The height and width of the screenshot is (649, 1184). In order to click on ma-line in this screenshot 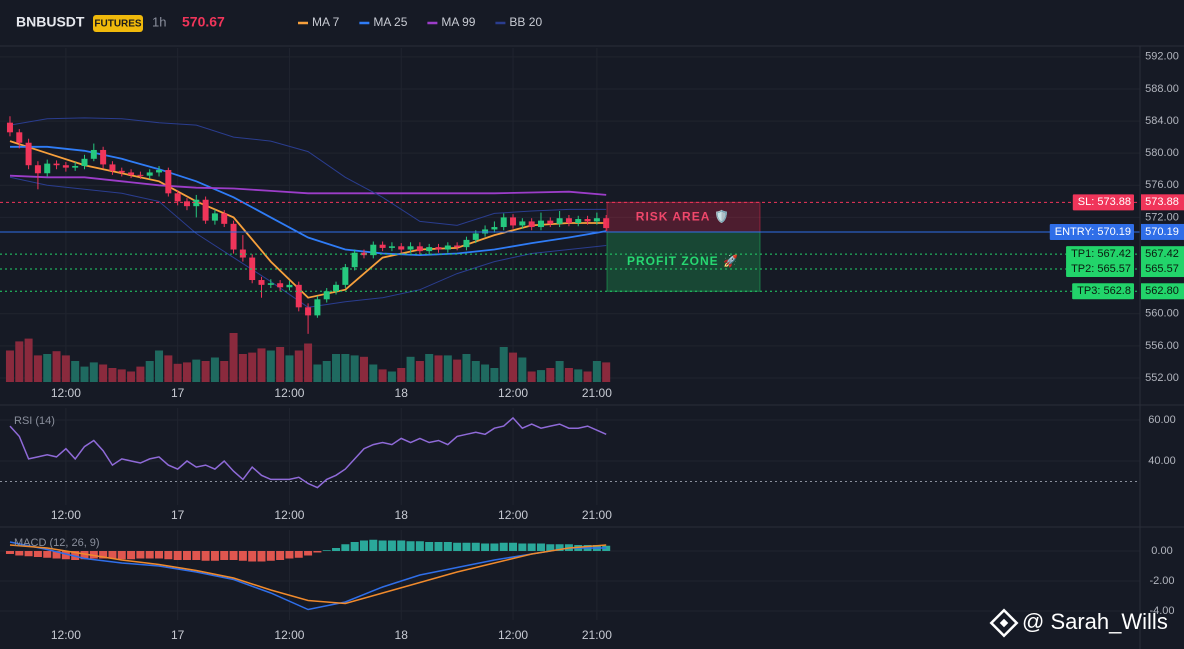, I will do `click(308, 171)`.